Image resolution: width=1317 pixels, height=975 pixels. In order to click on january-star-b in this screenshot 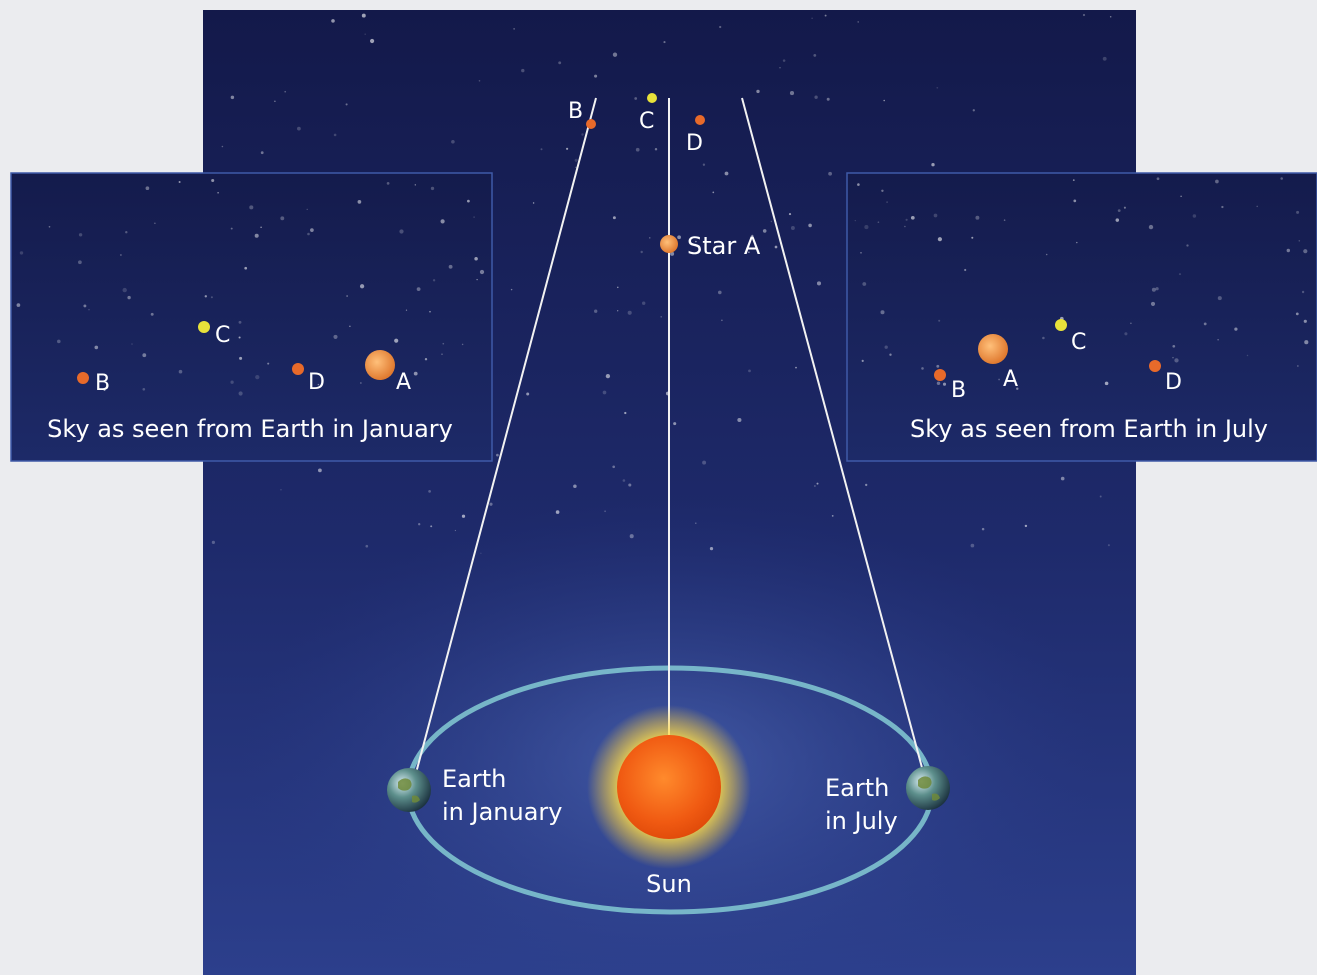, I will do `click(83, 378)`.